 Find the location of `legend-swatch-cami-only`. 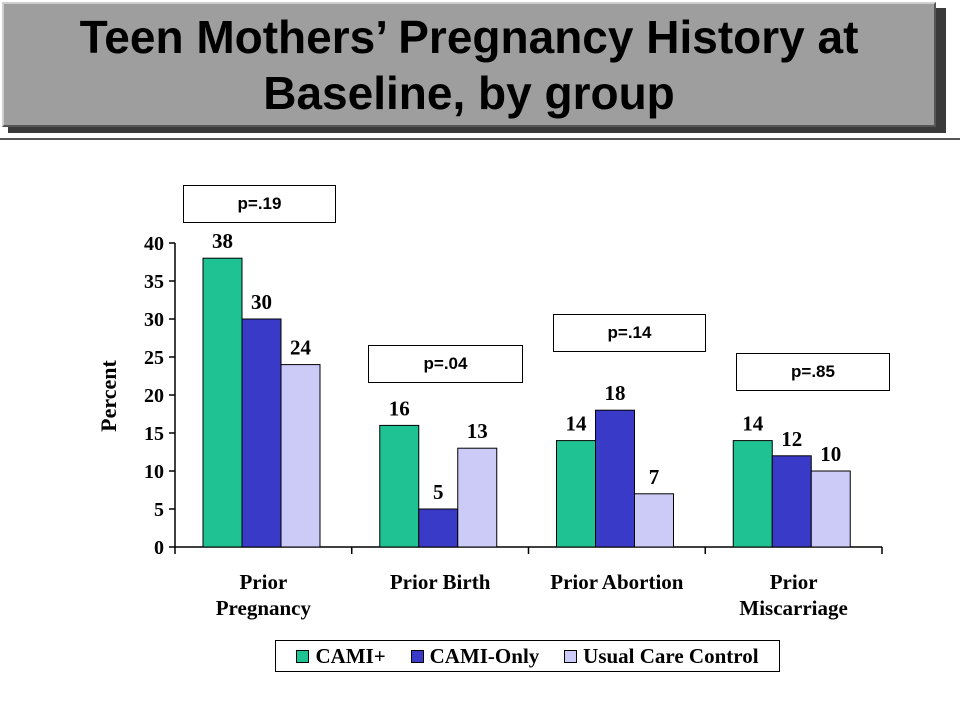

legend-swatch-cami-only is located at coordinates (417, 656).